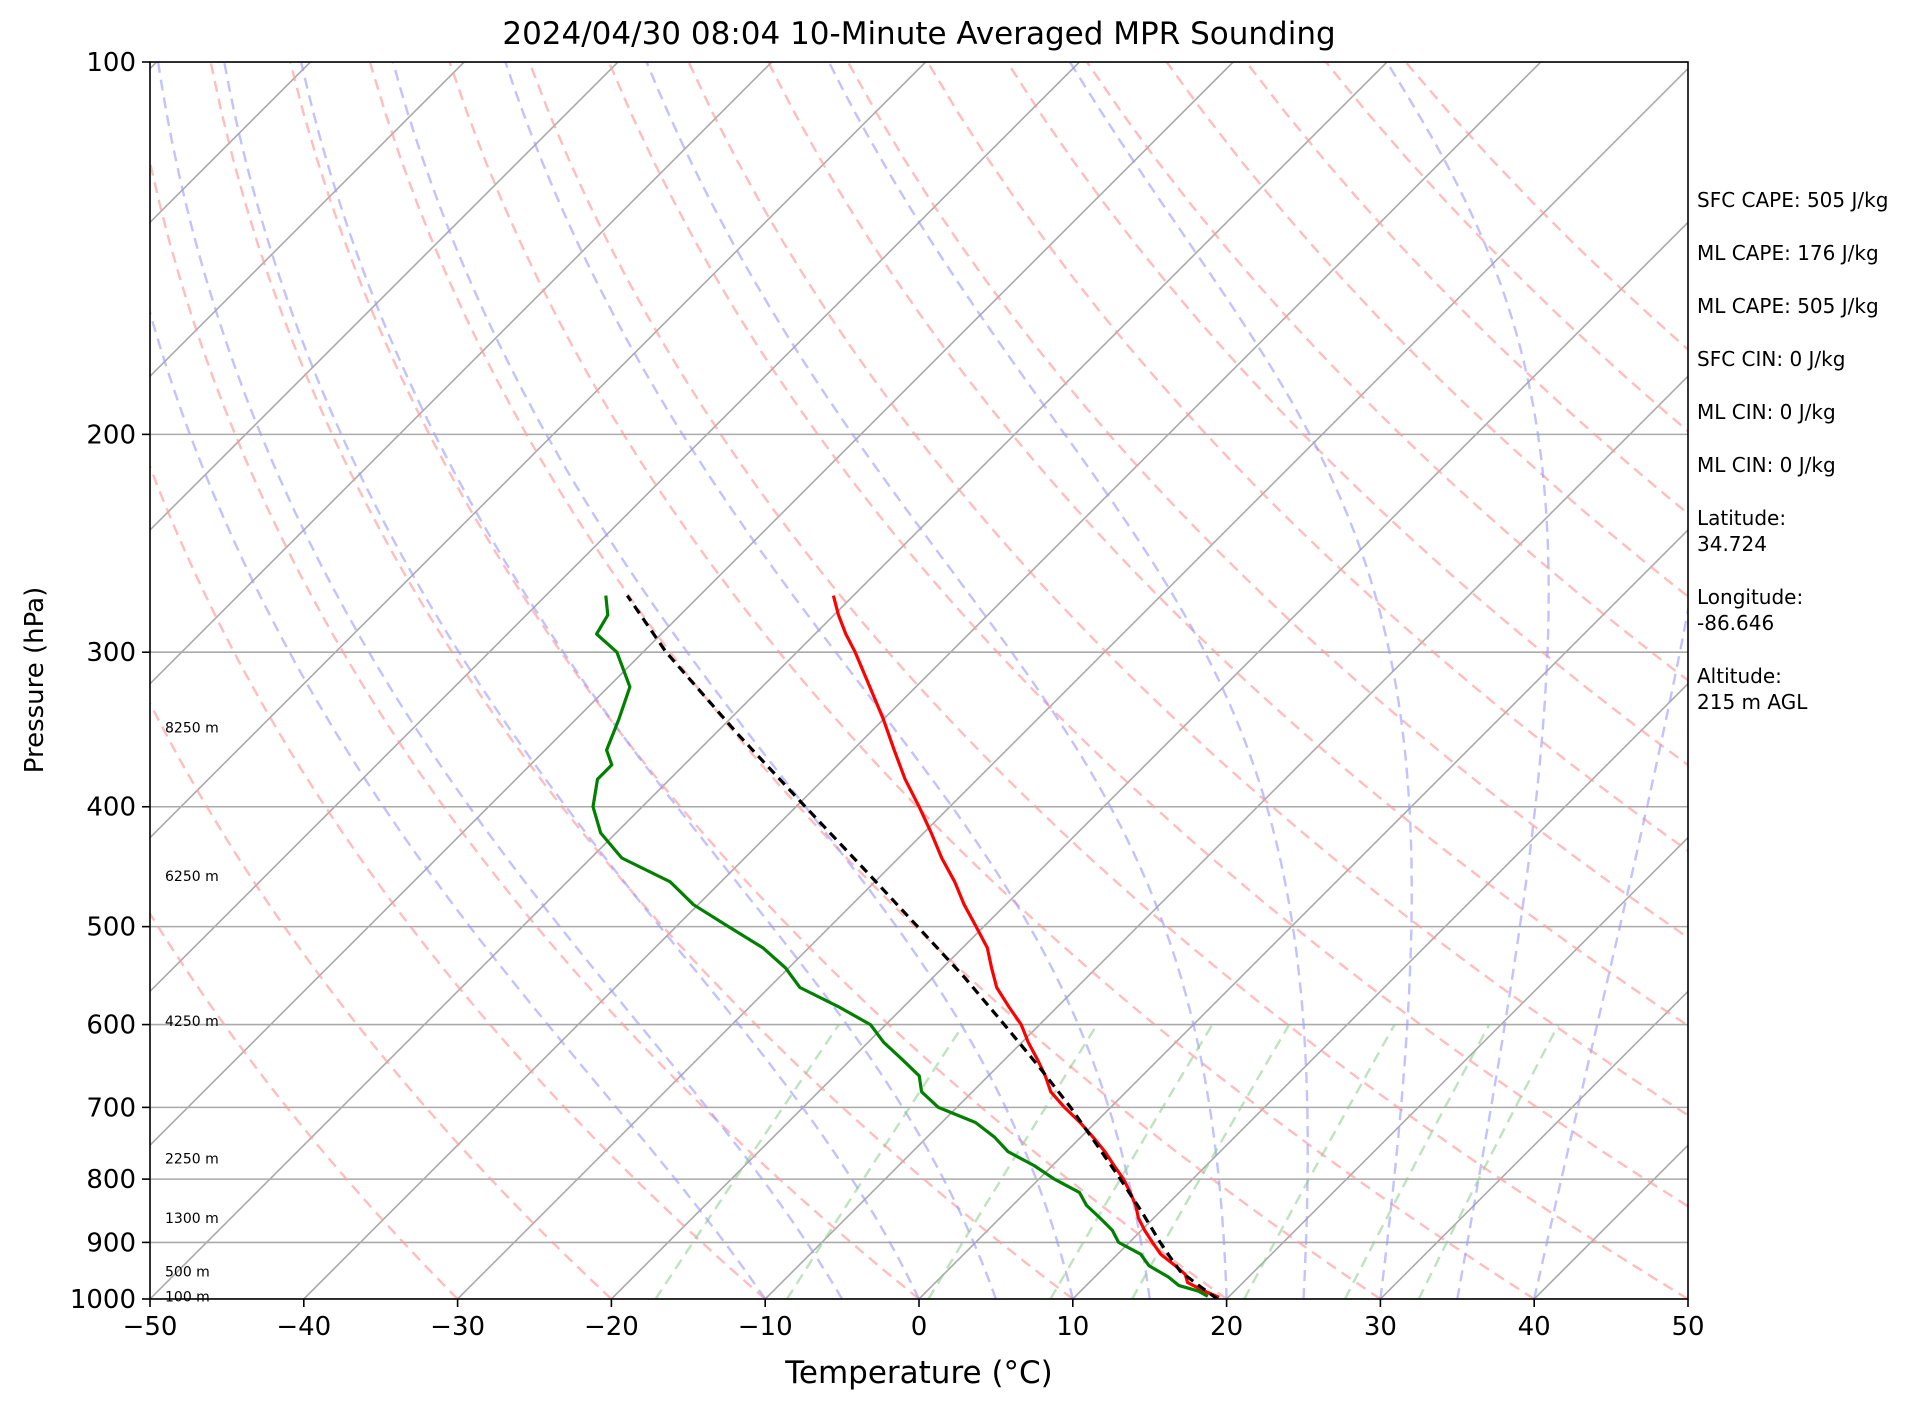 The width and height of the screenshot is (1921, 1406). Describe the element at coordinates (1226, 1327) in the screenshot. I see `x-tick-label: 20` at that location.